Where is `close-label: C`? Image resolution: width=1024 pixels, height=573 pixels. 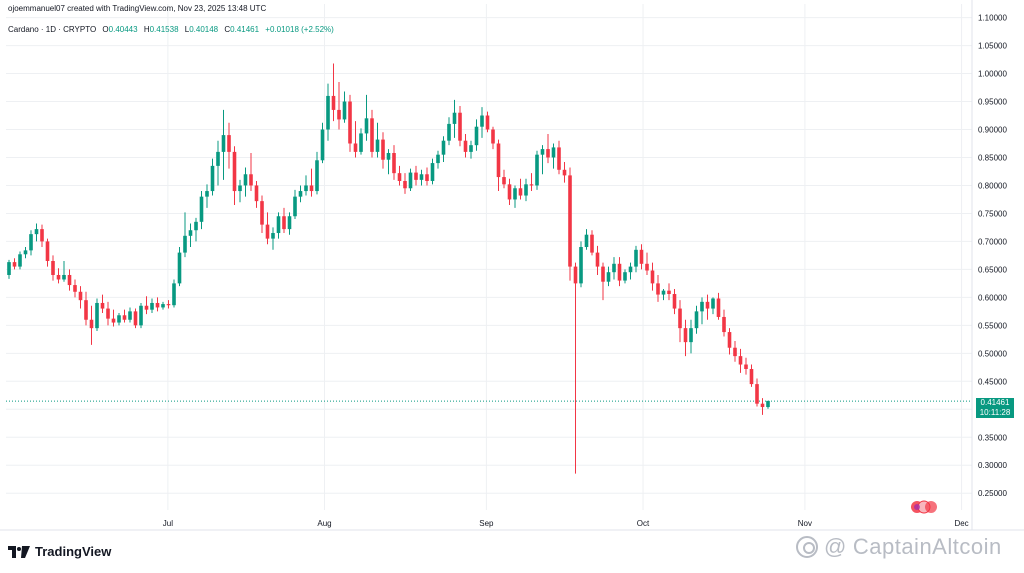 close-label: C is located at coordinates (227, 29).